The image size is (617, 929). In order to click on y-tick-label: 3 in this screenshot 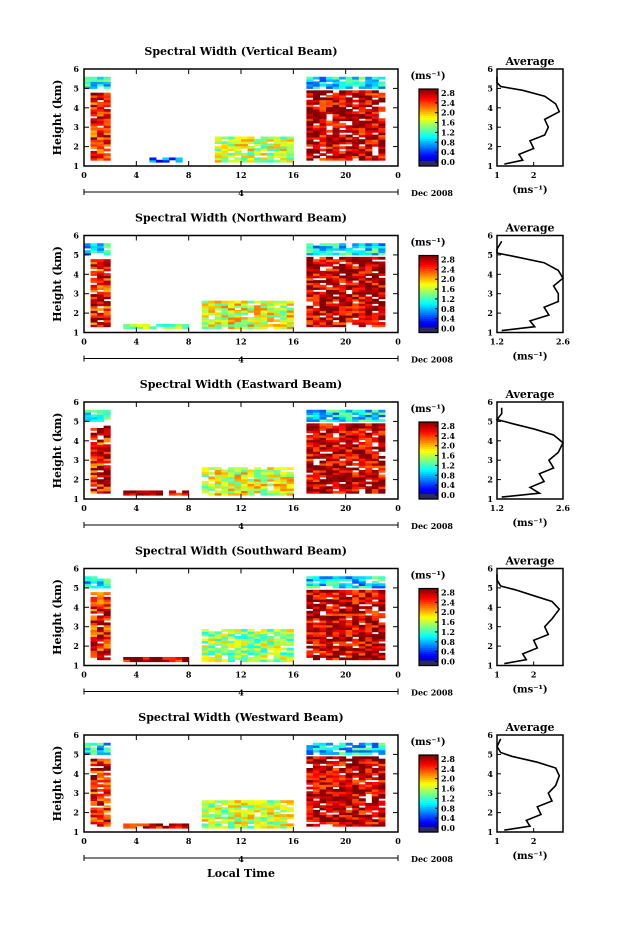, I will do `click(76, 127)`.